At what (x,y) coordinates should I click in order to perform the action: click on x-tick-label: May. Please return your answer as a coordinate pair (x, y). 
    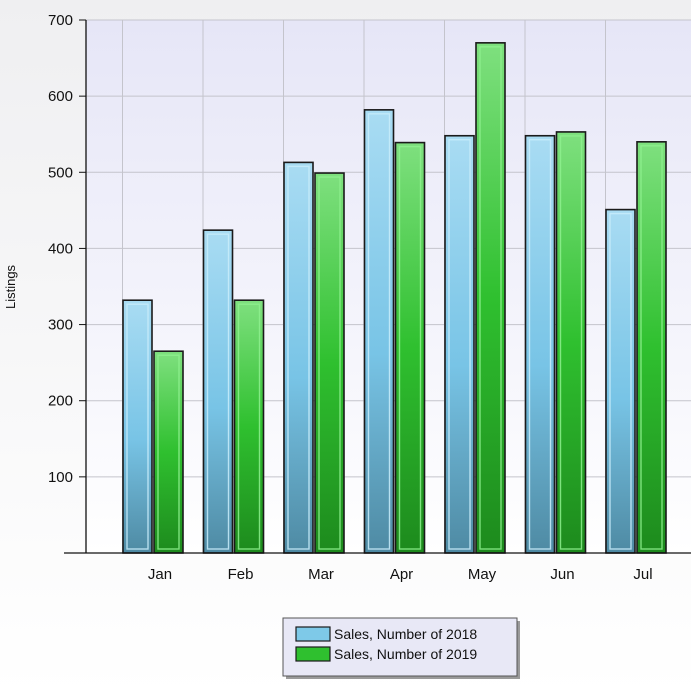
    Looking at the image, I should click on (482, 574).